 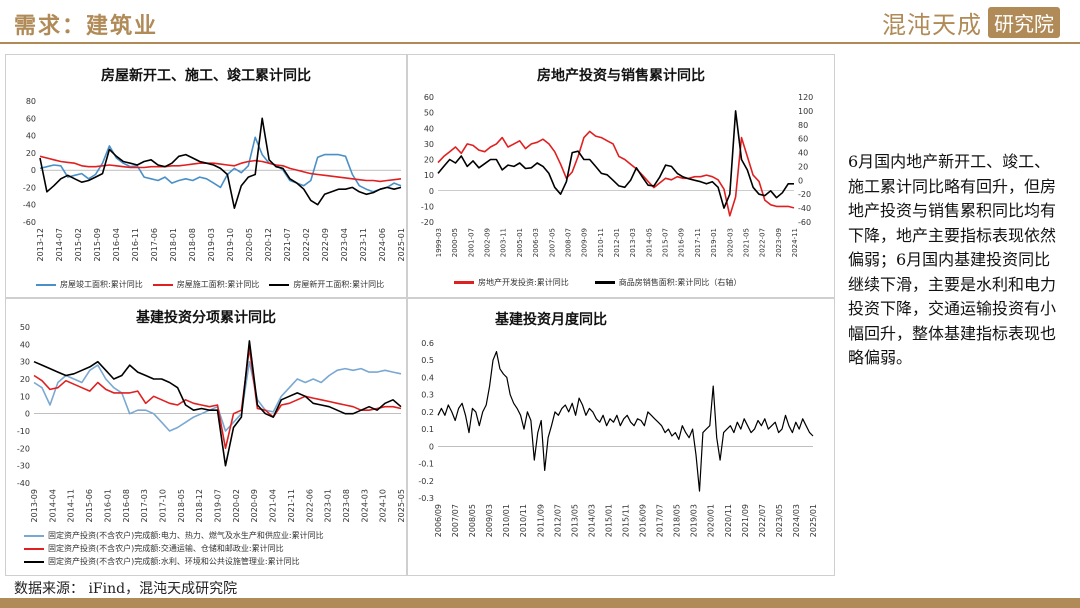 I want to click on x-tick-label: 2024-10, so click(x=383, y=505).